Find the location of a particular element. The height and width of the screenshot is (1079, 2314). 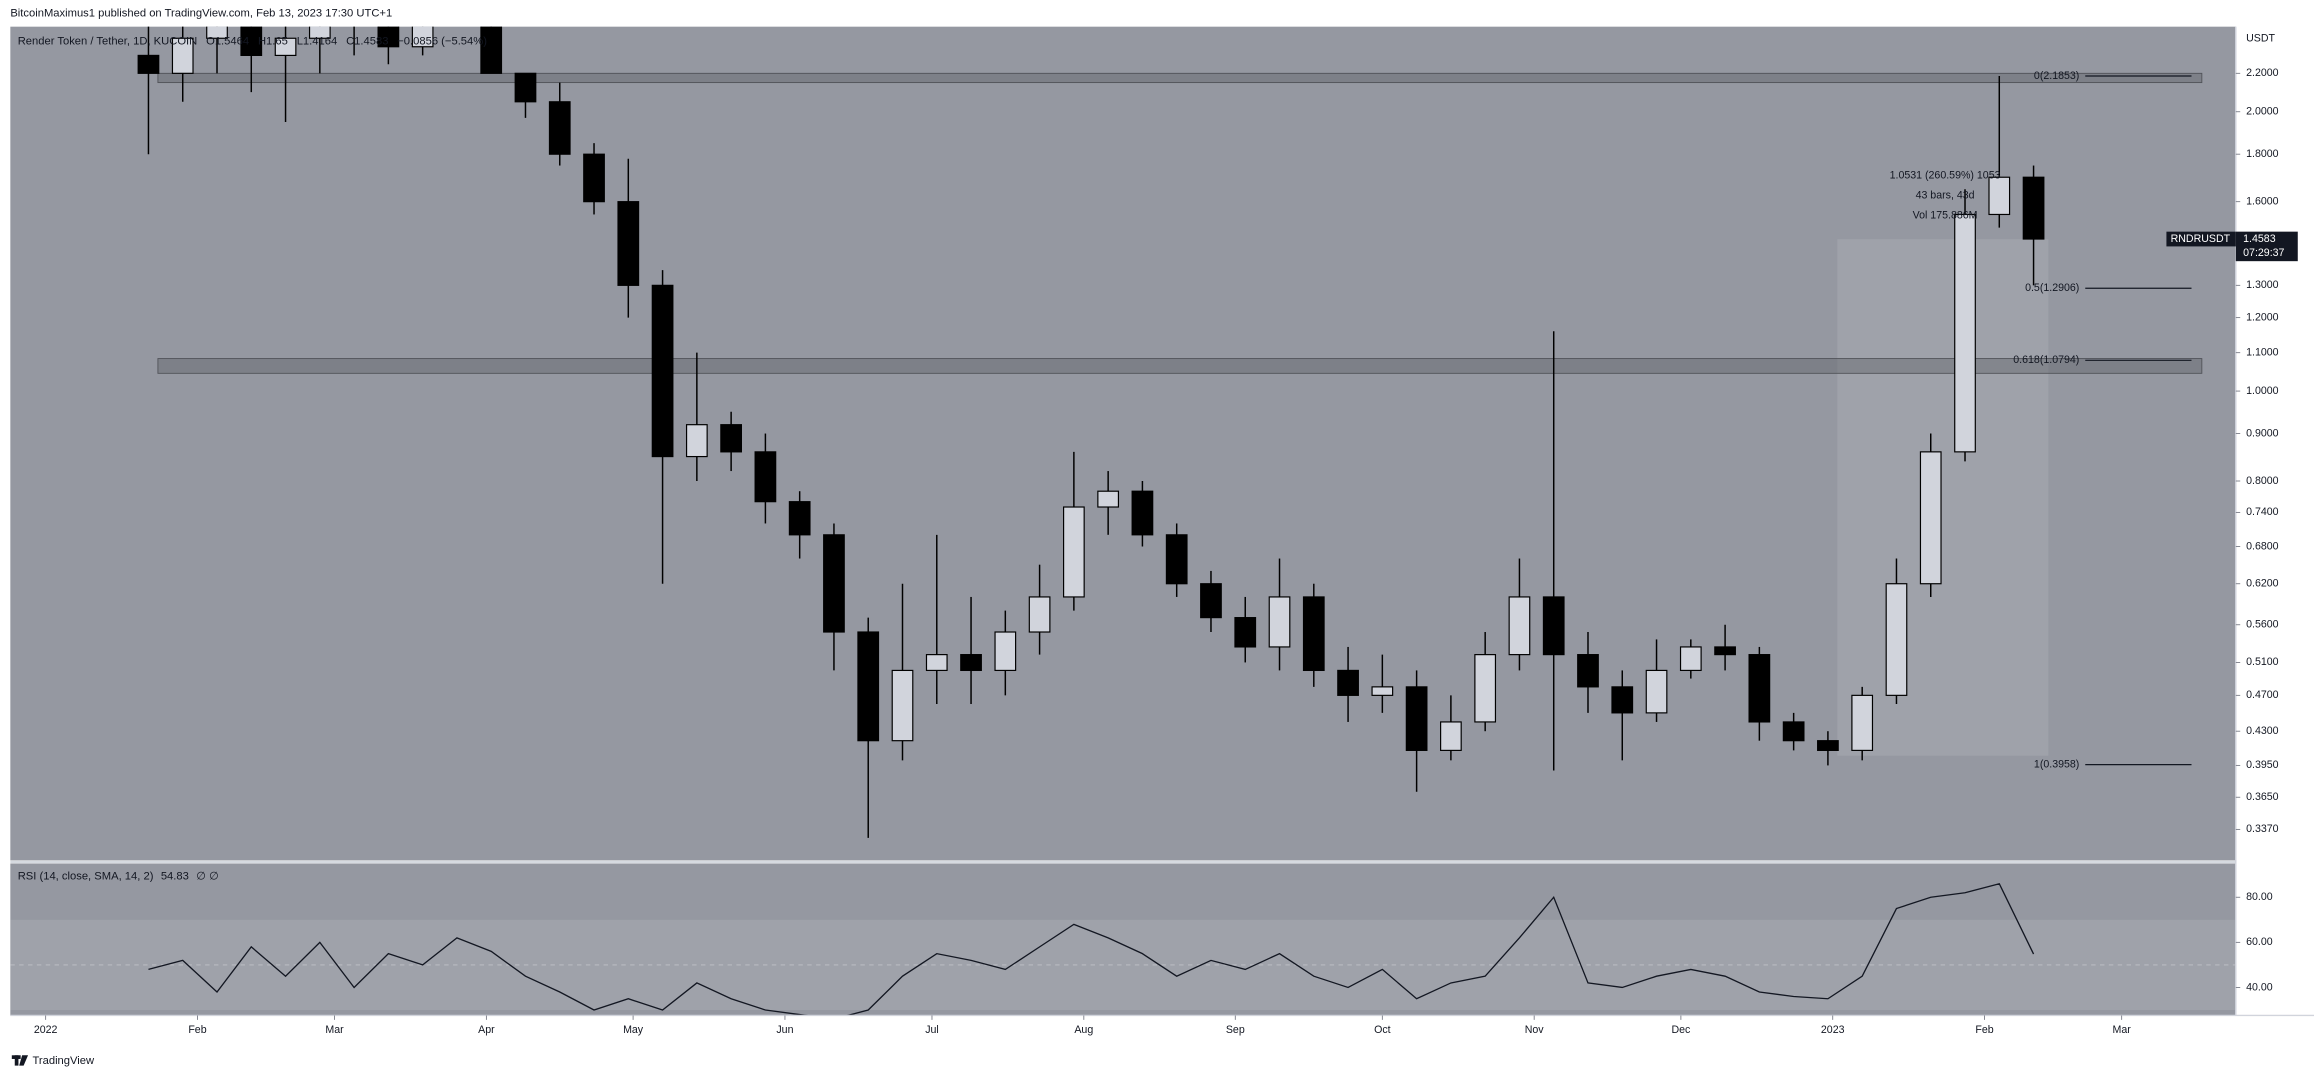

x-tick-label: Nov is located at coordinates (1535, 1030).